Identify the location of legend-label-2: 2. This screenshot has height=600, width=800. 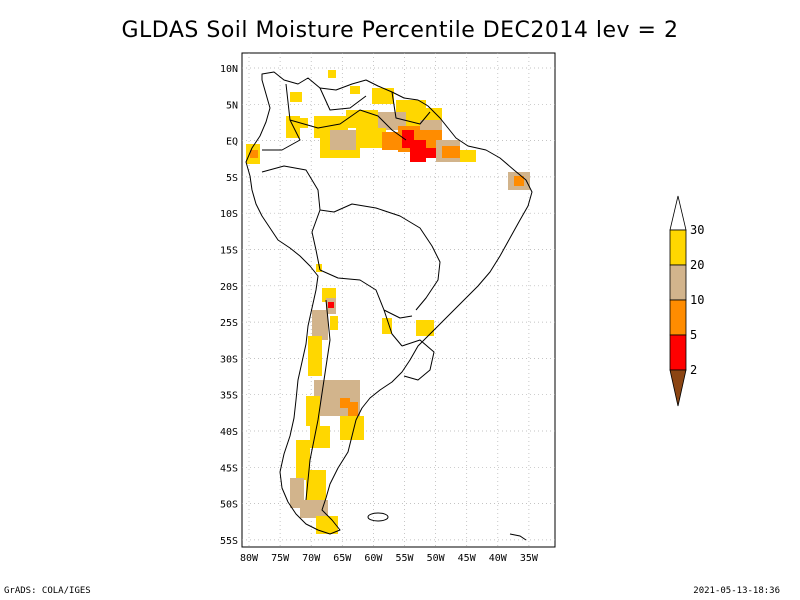
(693, 370).